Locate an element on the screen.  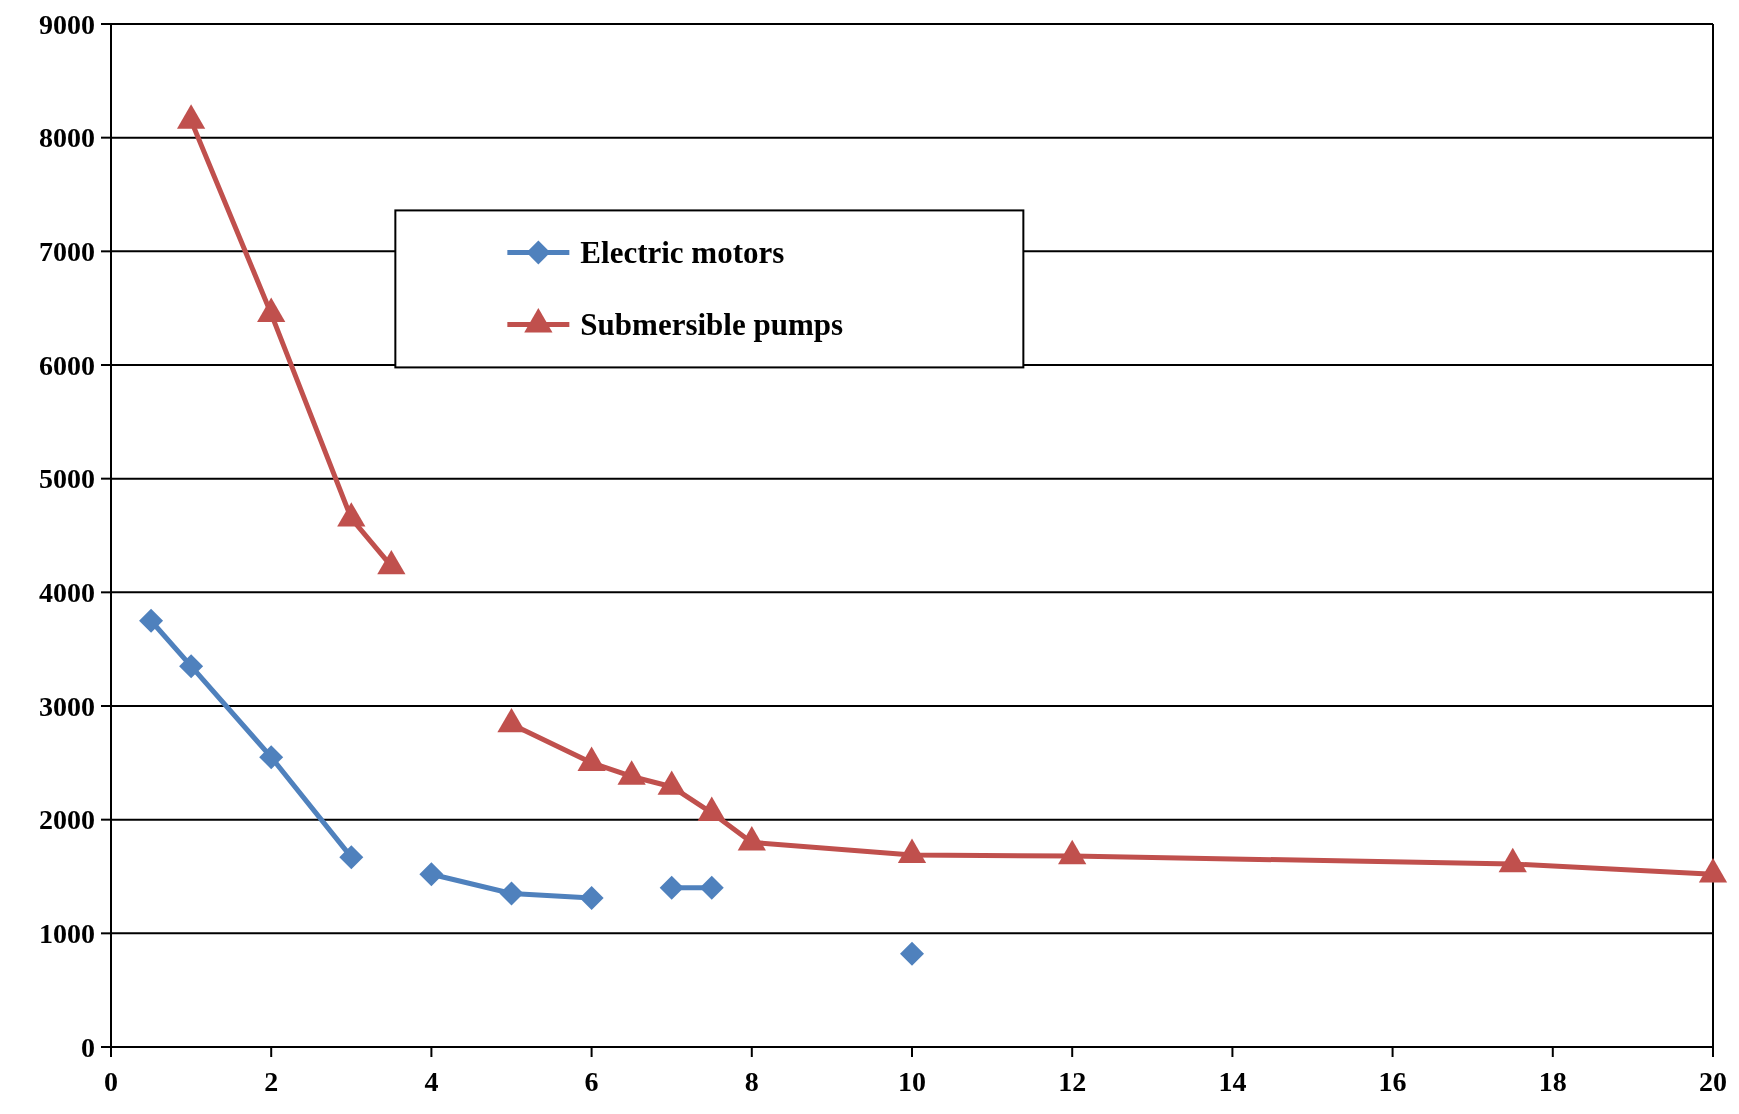
y-tick-label: 0 is located at coordinates (88, 1047).